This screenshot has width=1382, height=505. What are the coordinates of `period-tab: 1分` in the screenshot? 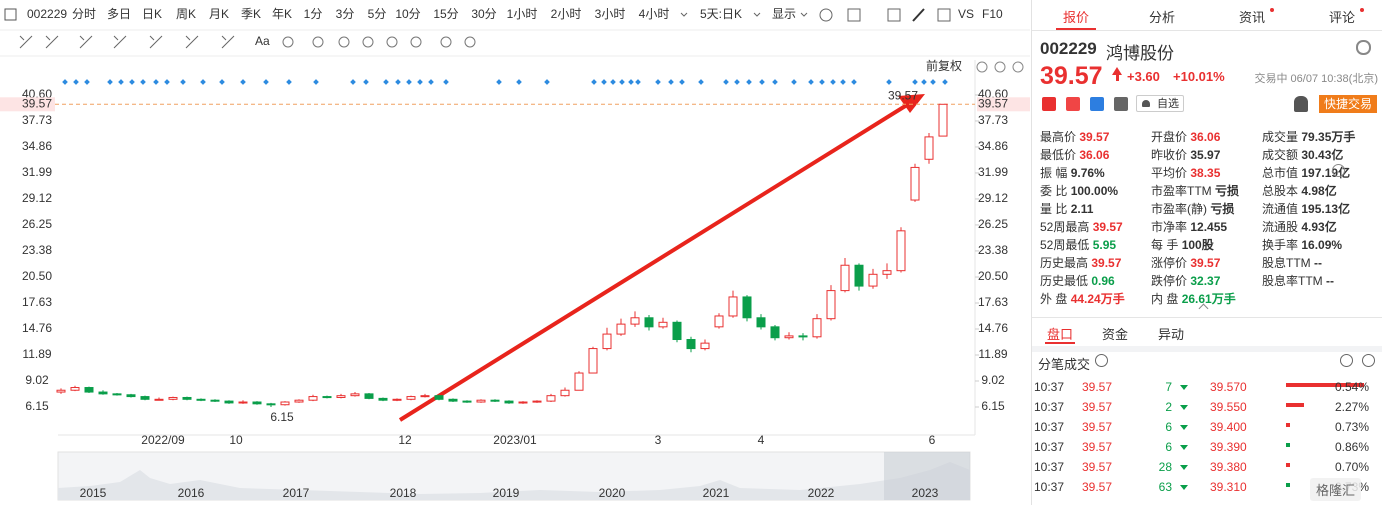 It's located at (313, 14).